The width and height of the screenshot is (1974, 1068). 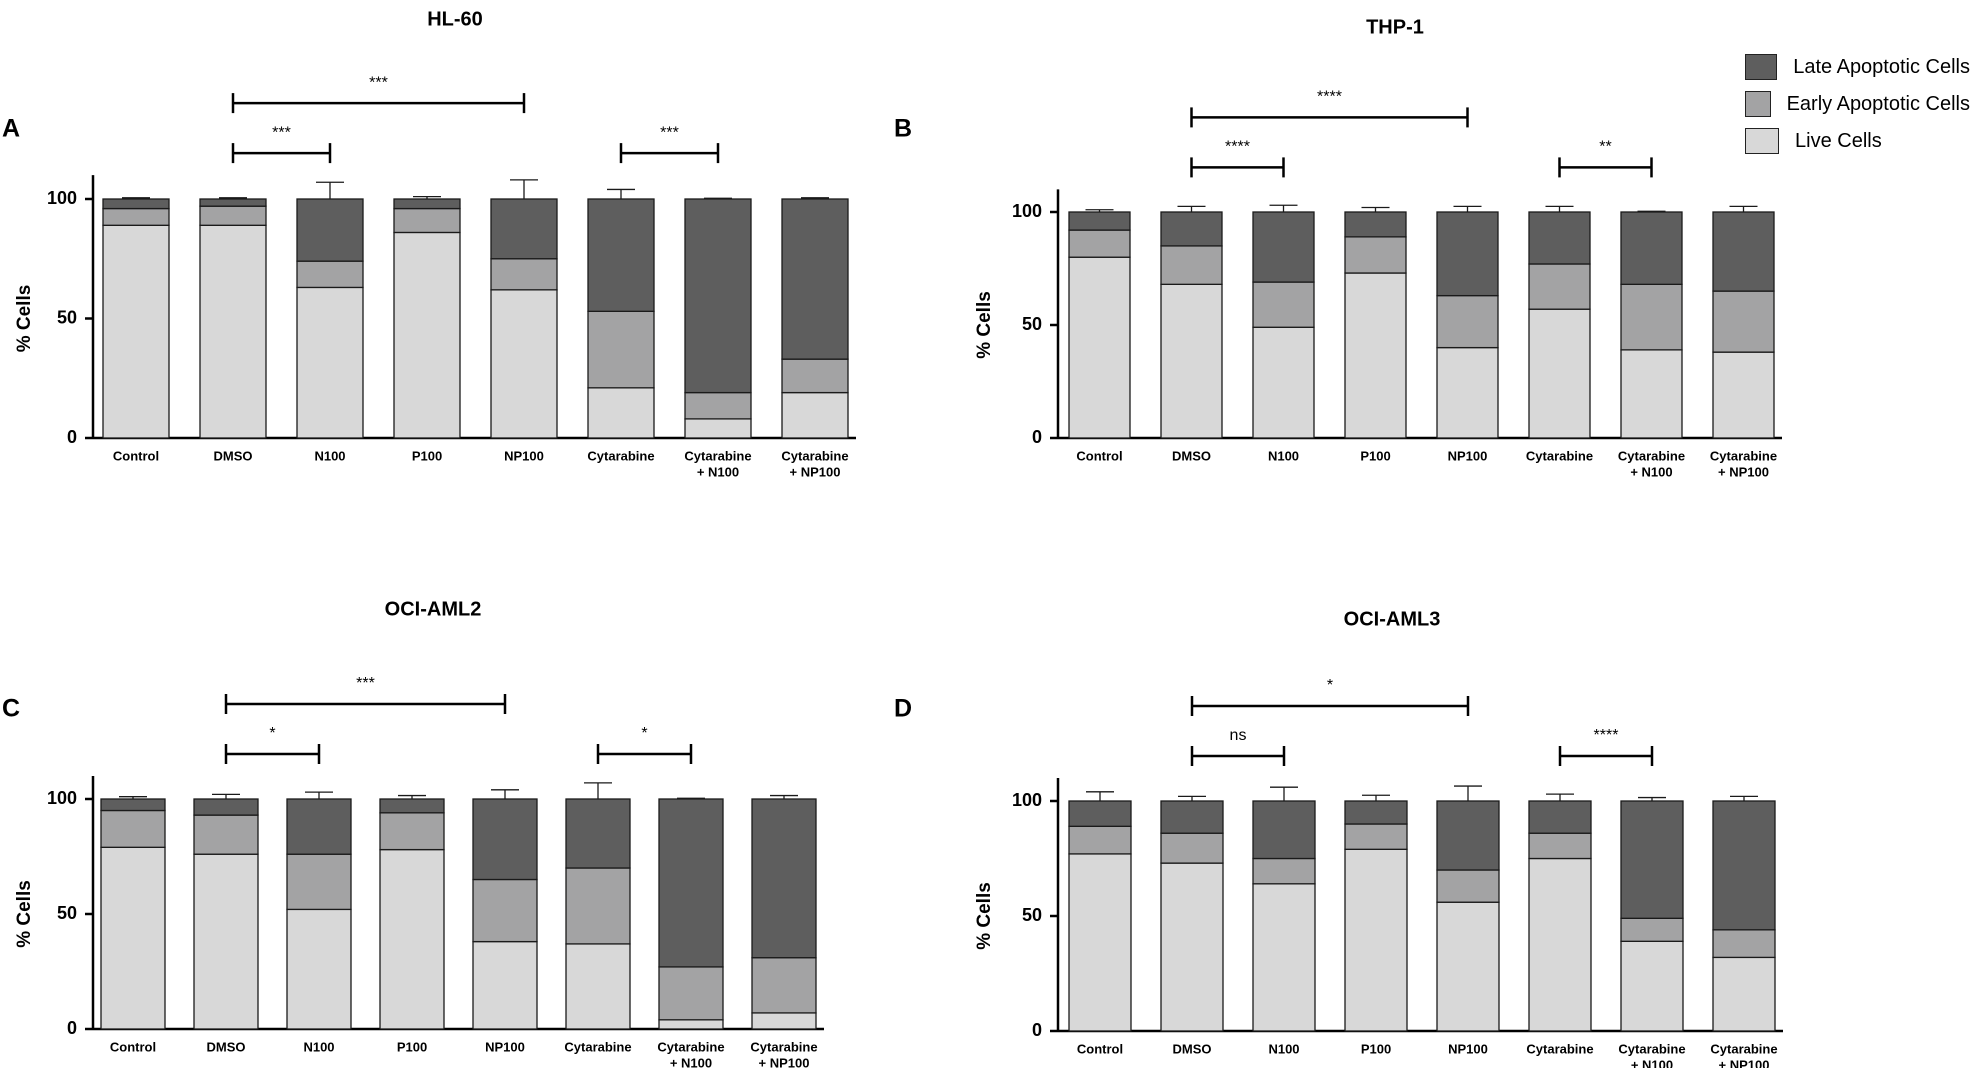 What do you see at coordinates (226, 1046) in the screenshot?
I see `x-tick-label: DMSO` at bounding box center [226, 1046].